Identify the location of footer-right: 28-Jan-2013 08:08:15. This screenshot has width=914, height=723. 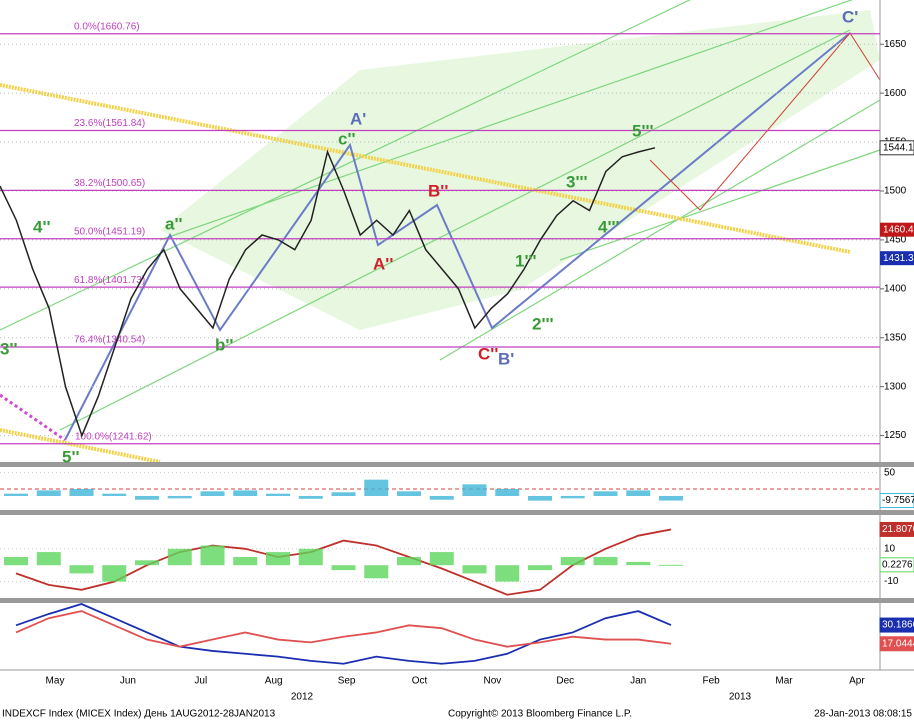
(863, 714).